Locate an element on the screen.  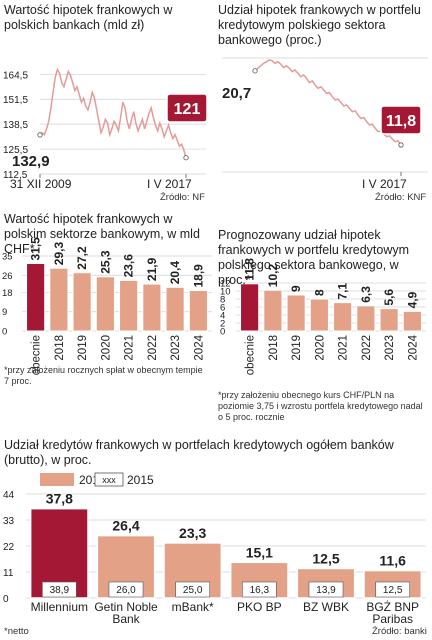
chart5-category-label: BZ WBK is located at coordinates (326, 607).